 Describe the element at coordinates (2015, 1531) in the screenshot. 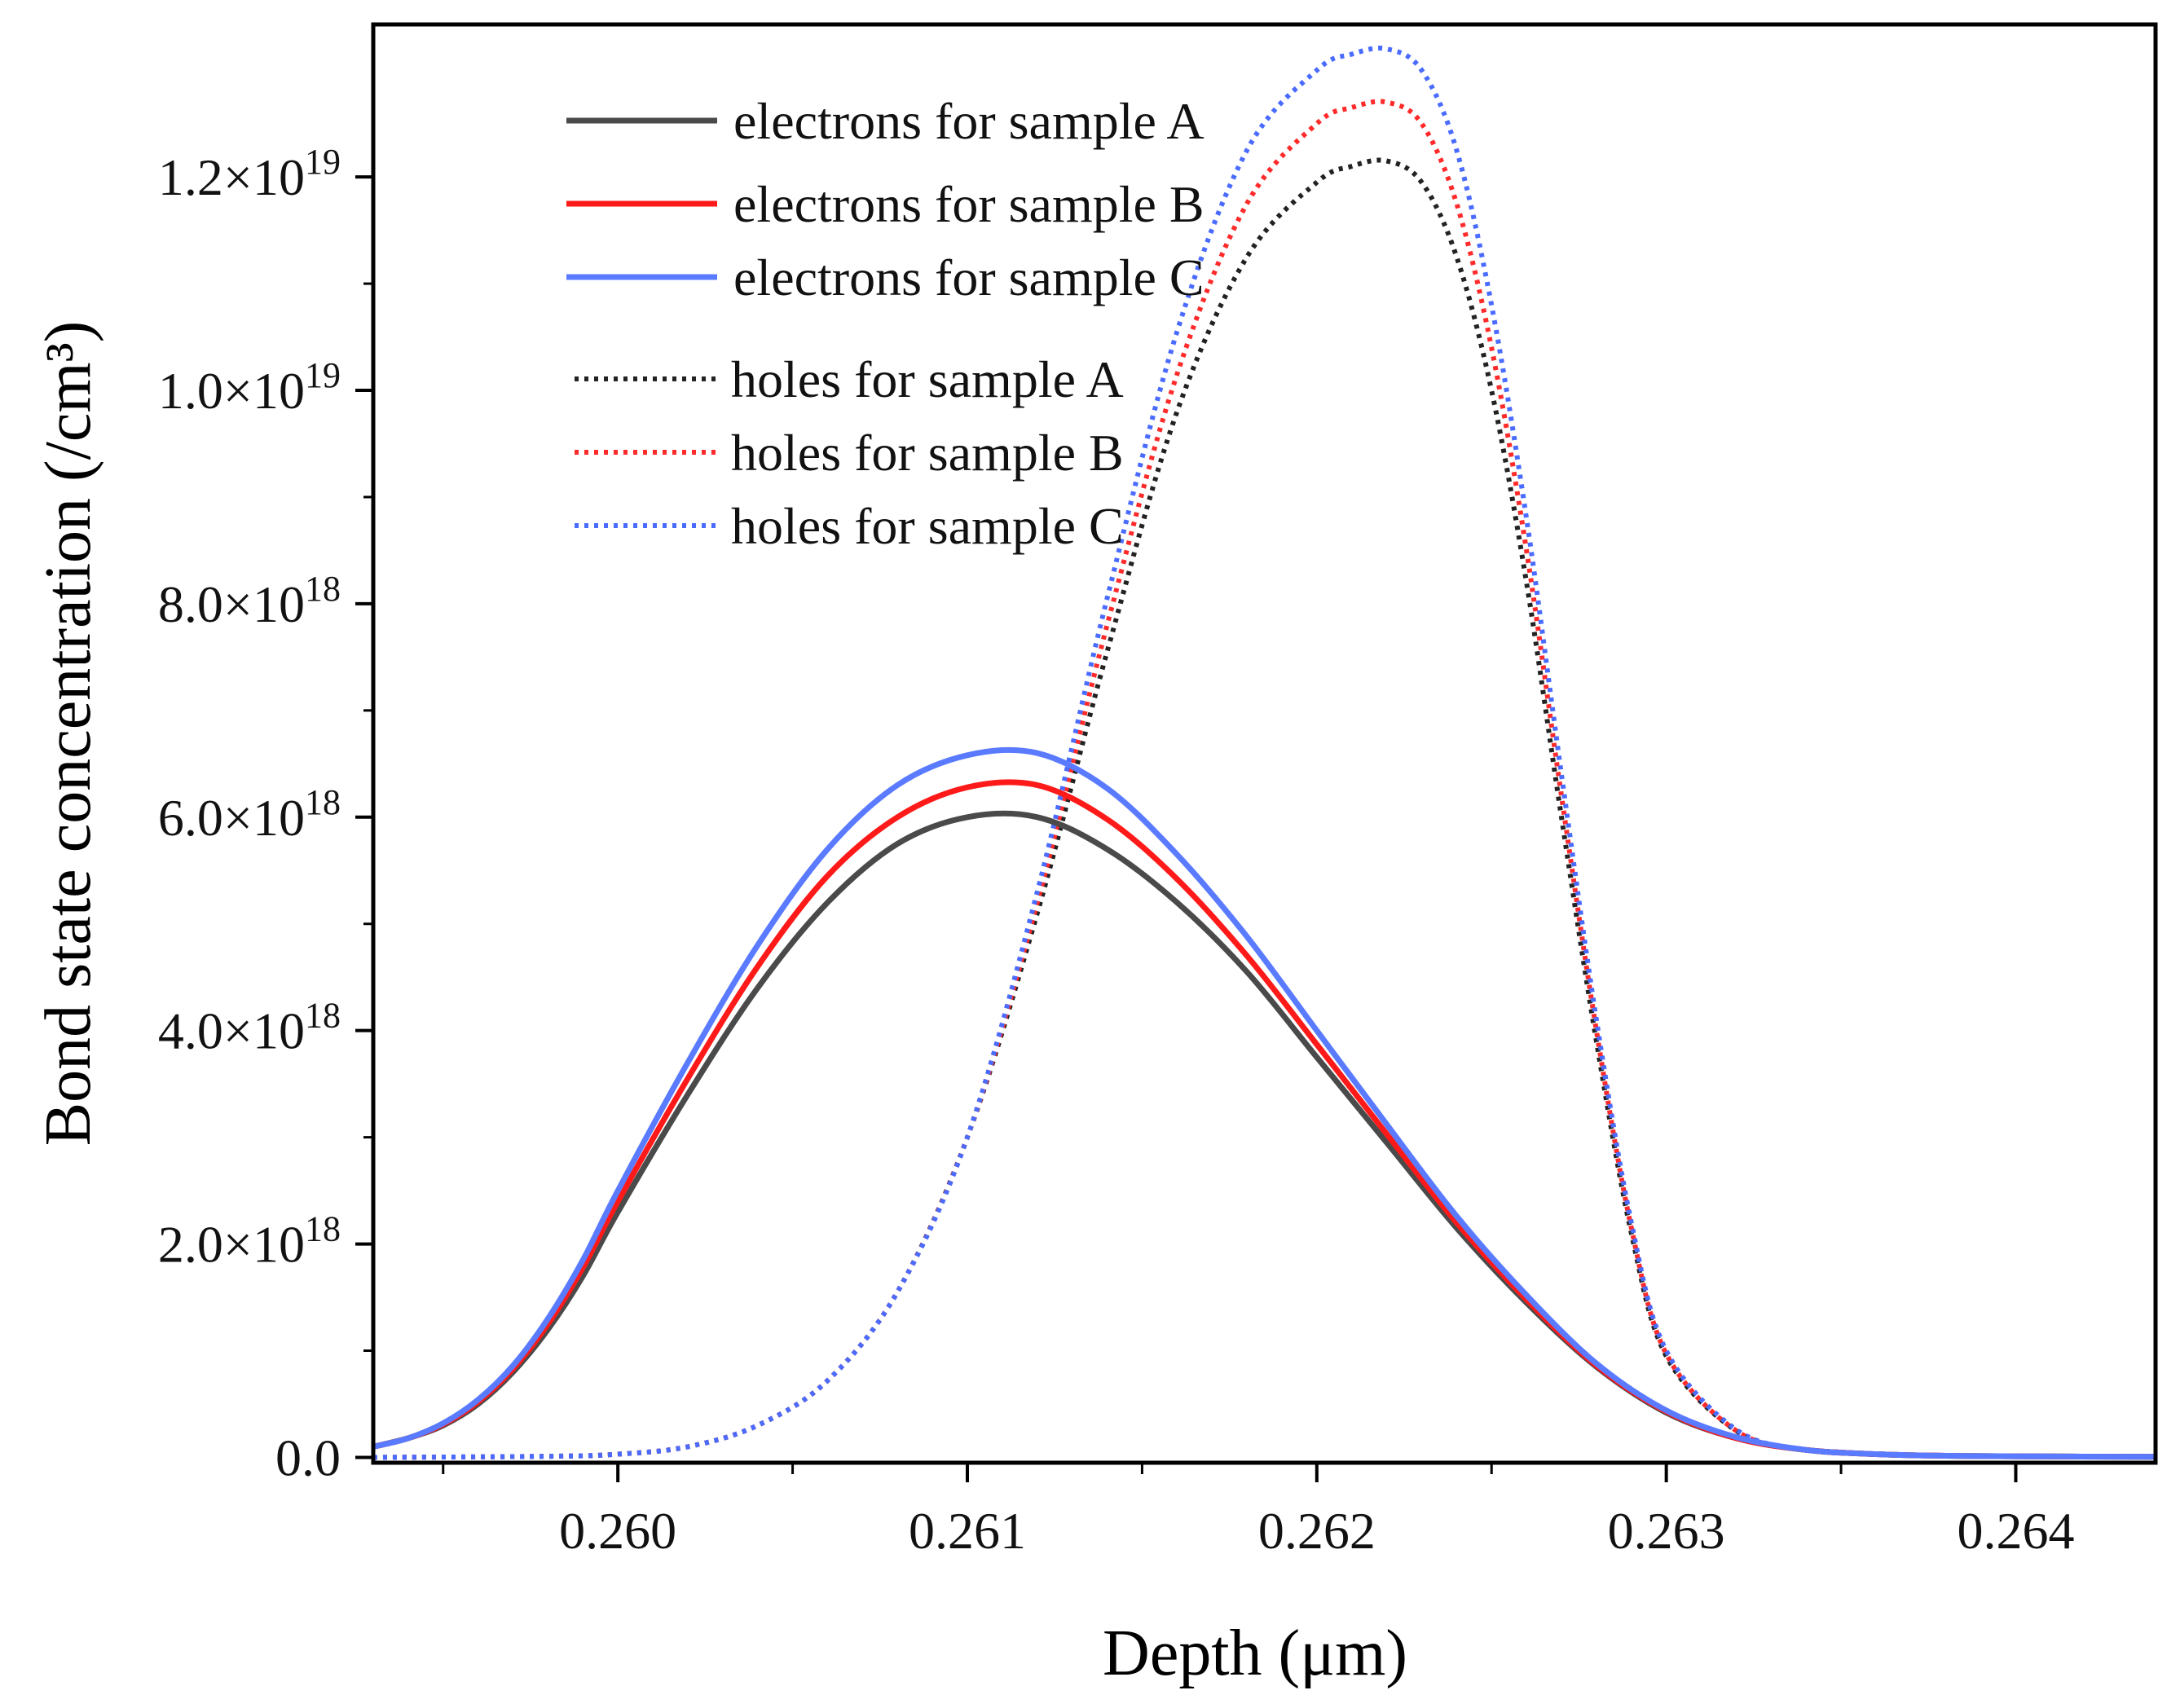

I see `x-tick-label: 0.264` at that location.